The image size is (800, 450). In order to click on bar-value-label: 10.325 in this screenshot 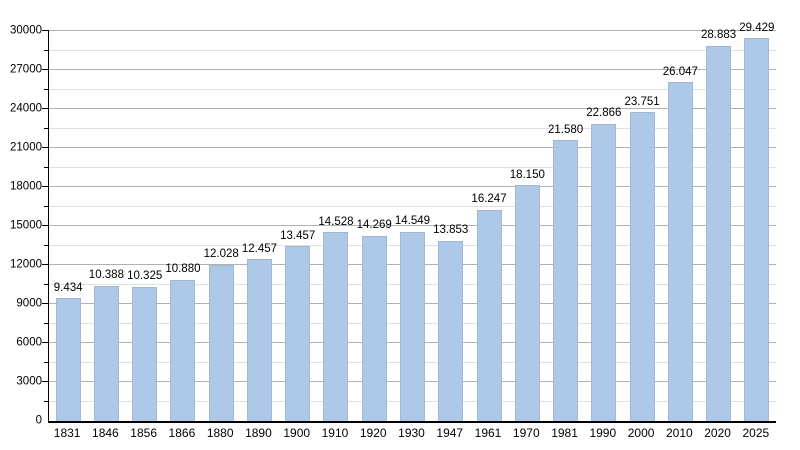, I will do `click(145, 276)`.